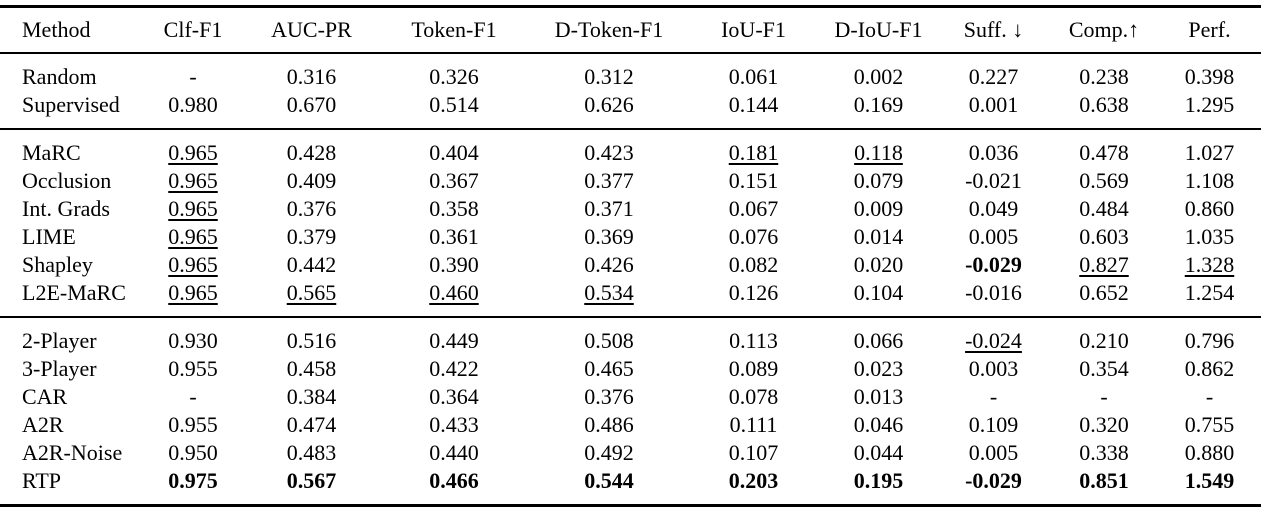 The height and width of the screenshot is (514, 1261). Describe the element at coordinates (1104, 104) in the screenshot. I see `value-cell-comp: 0.638` at that location.